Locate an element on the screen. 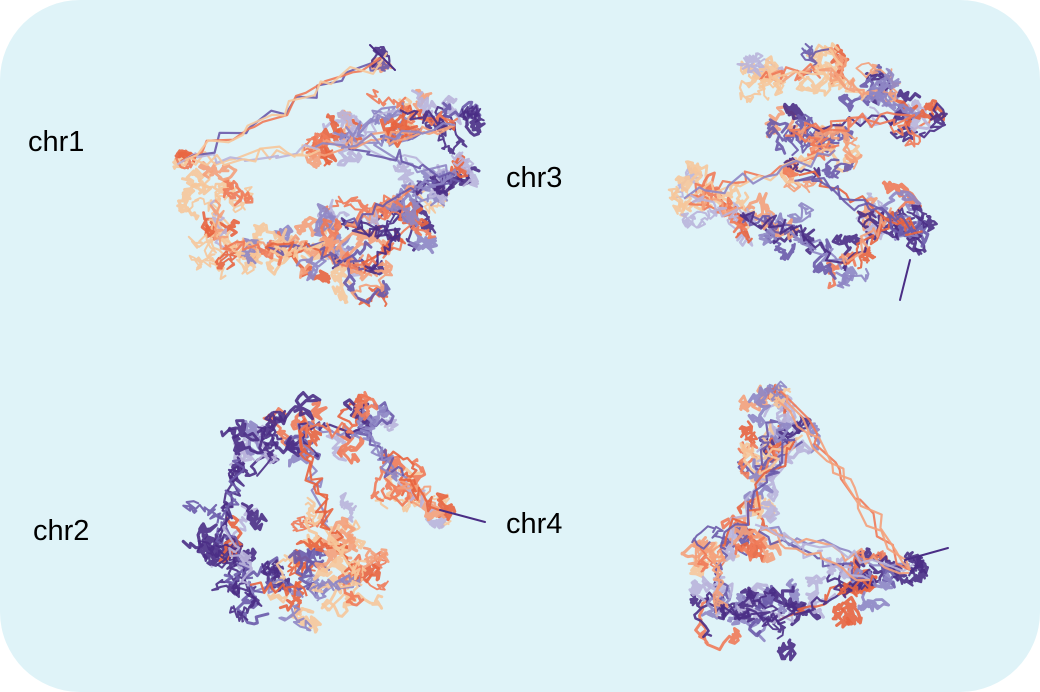 The height and width of the screenshot is (692, 1040). chr3-label: chr3 is located at coordinates (534, 178).